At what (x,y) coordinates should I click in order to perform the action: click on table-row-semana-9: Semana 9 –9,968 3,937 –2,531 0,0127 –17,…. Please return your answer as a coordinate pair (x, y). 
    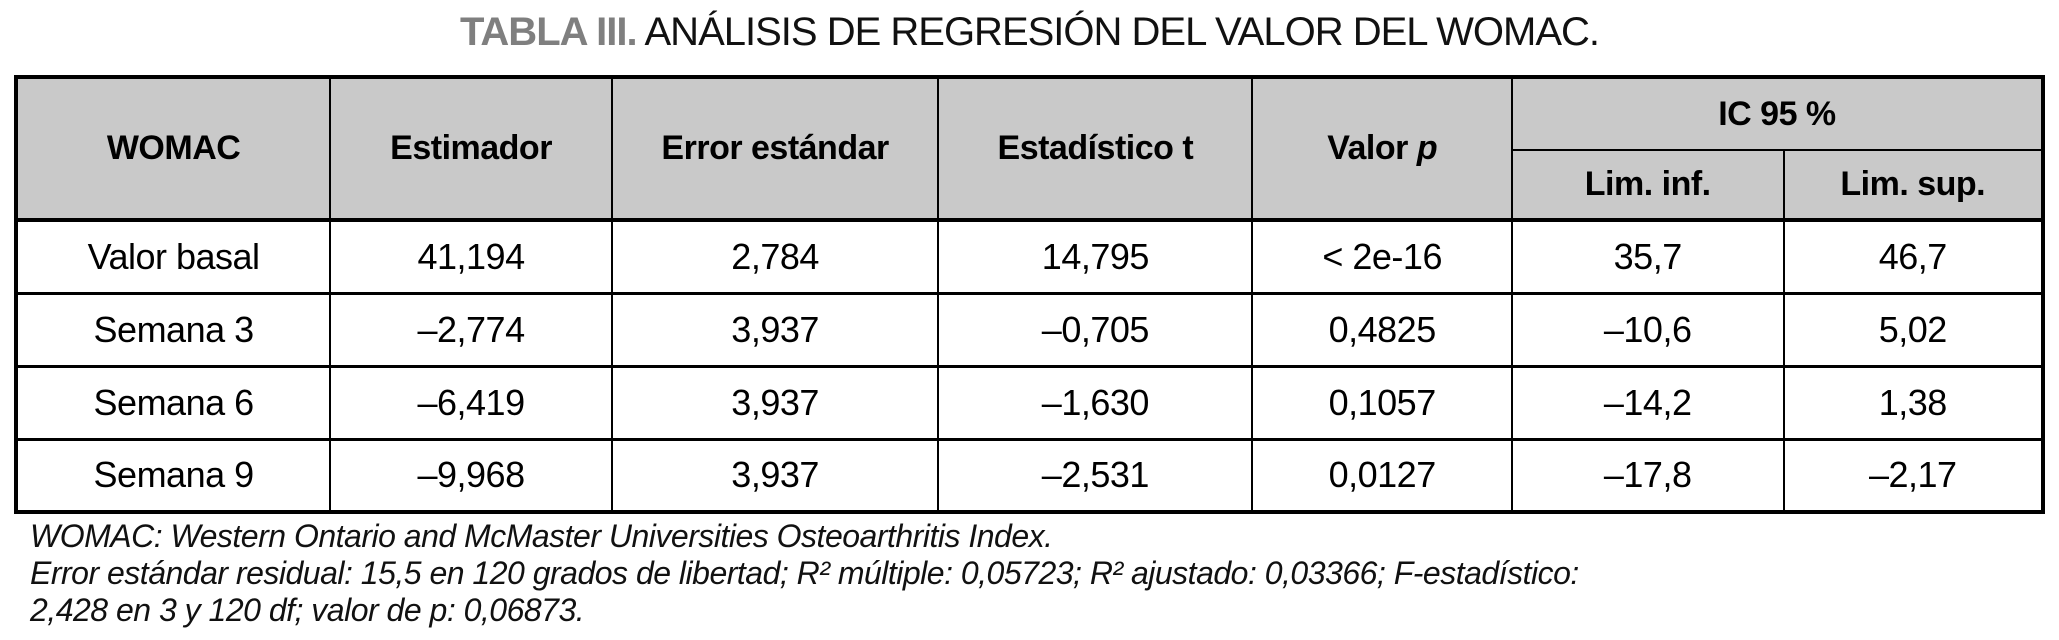
    Looking at the image, I should click on (1029, 476).